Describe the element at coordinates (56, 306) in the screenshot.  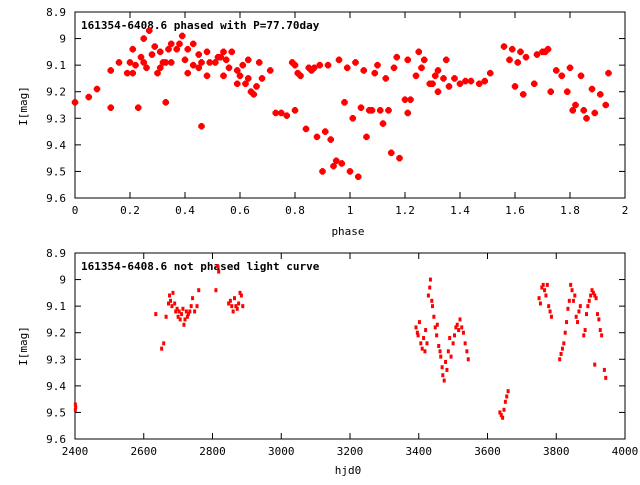
I see `unphased-y-tick-label: 9.1` at that location.